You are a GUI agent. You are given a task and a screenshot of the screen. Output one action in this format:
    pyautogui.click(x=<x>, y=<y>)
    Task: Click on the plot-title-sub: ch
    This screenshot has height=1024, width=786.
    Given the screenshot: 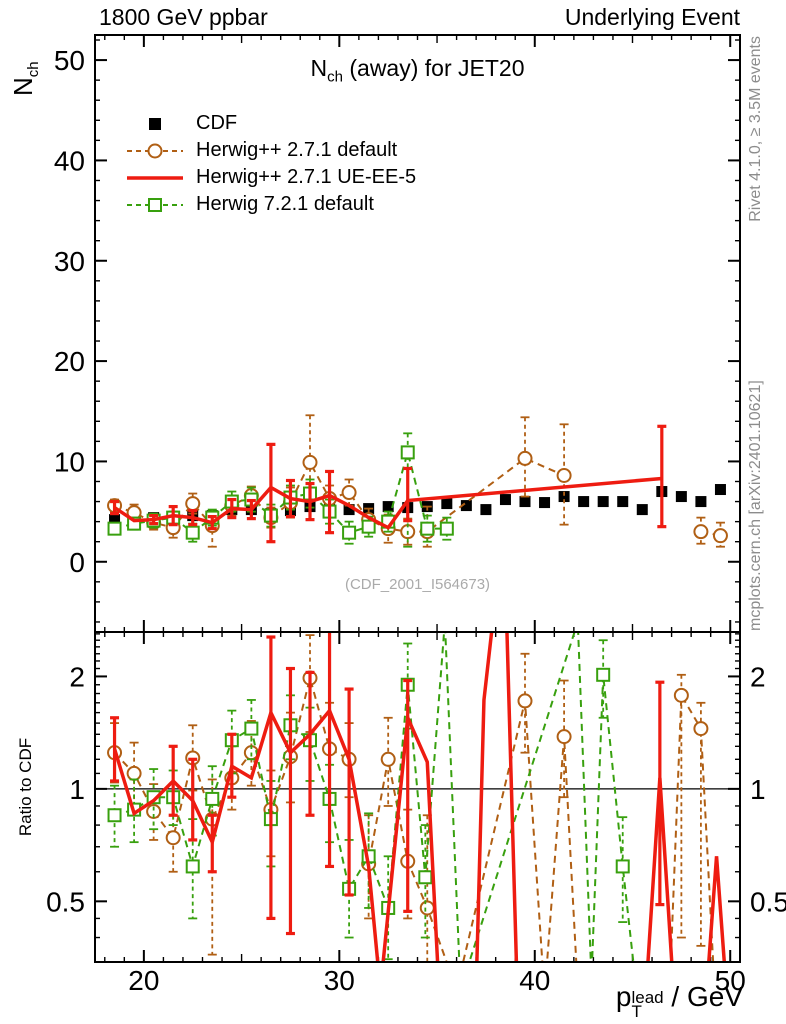 What is the action you would take?
    pyautogui.click(x=335, y=77)
    